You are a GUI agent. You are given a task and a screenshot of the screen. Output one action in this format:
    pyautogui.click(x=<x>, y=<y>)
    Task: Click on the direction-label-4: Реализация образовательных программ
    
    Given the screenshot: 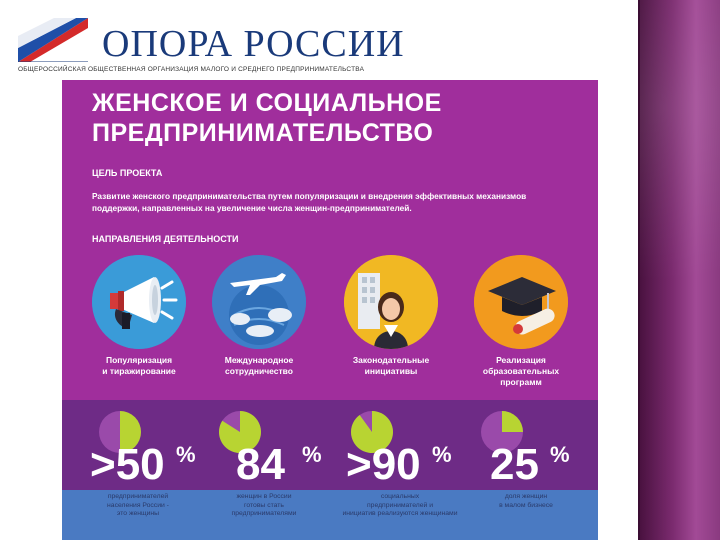 What is the action you would take?
    pyautogui.click(x=521, y=371)
    